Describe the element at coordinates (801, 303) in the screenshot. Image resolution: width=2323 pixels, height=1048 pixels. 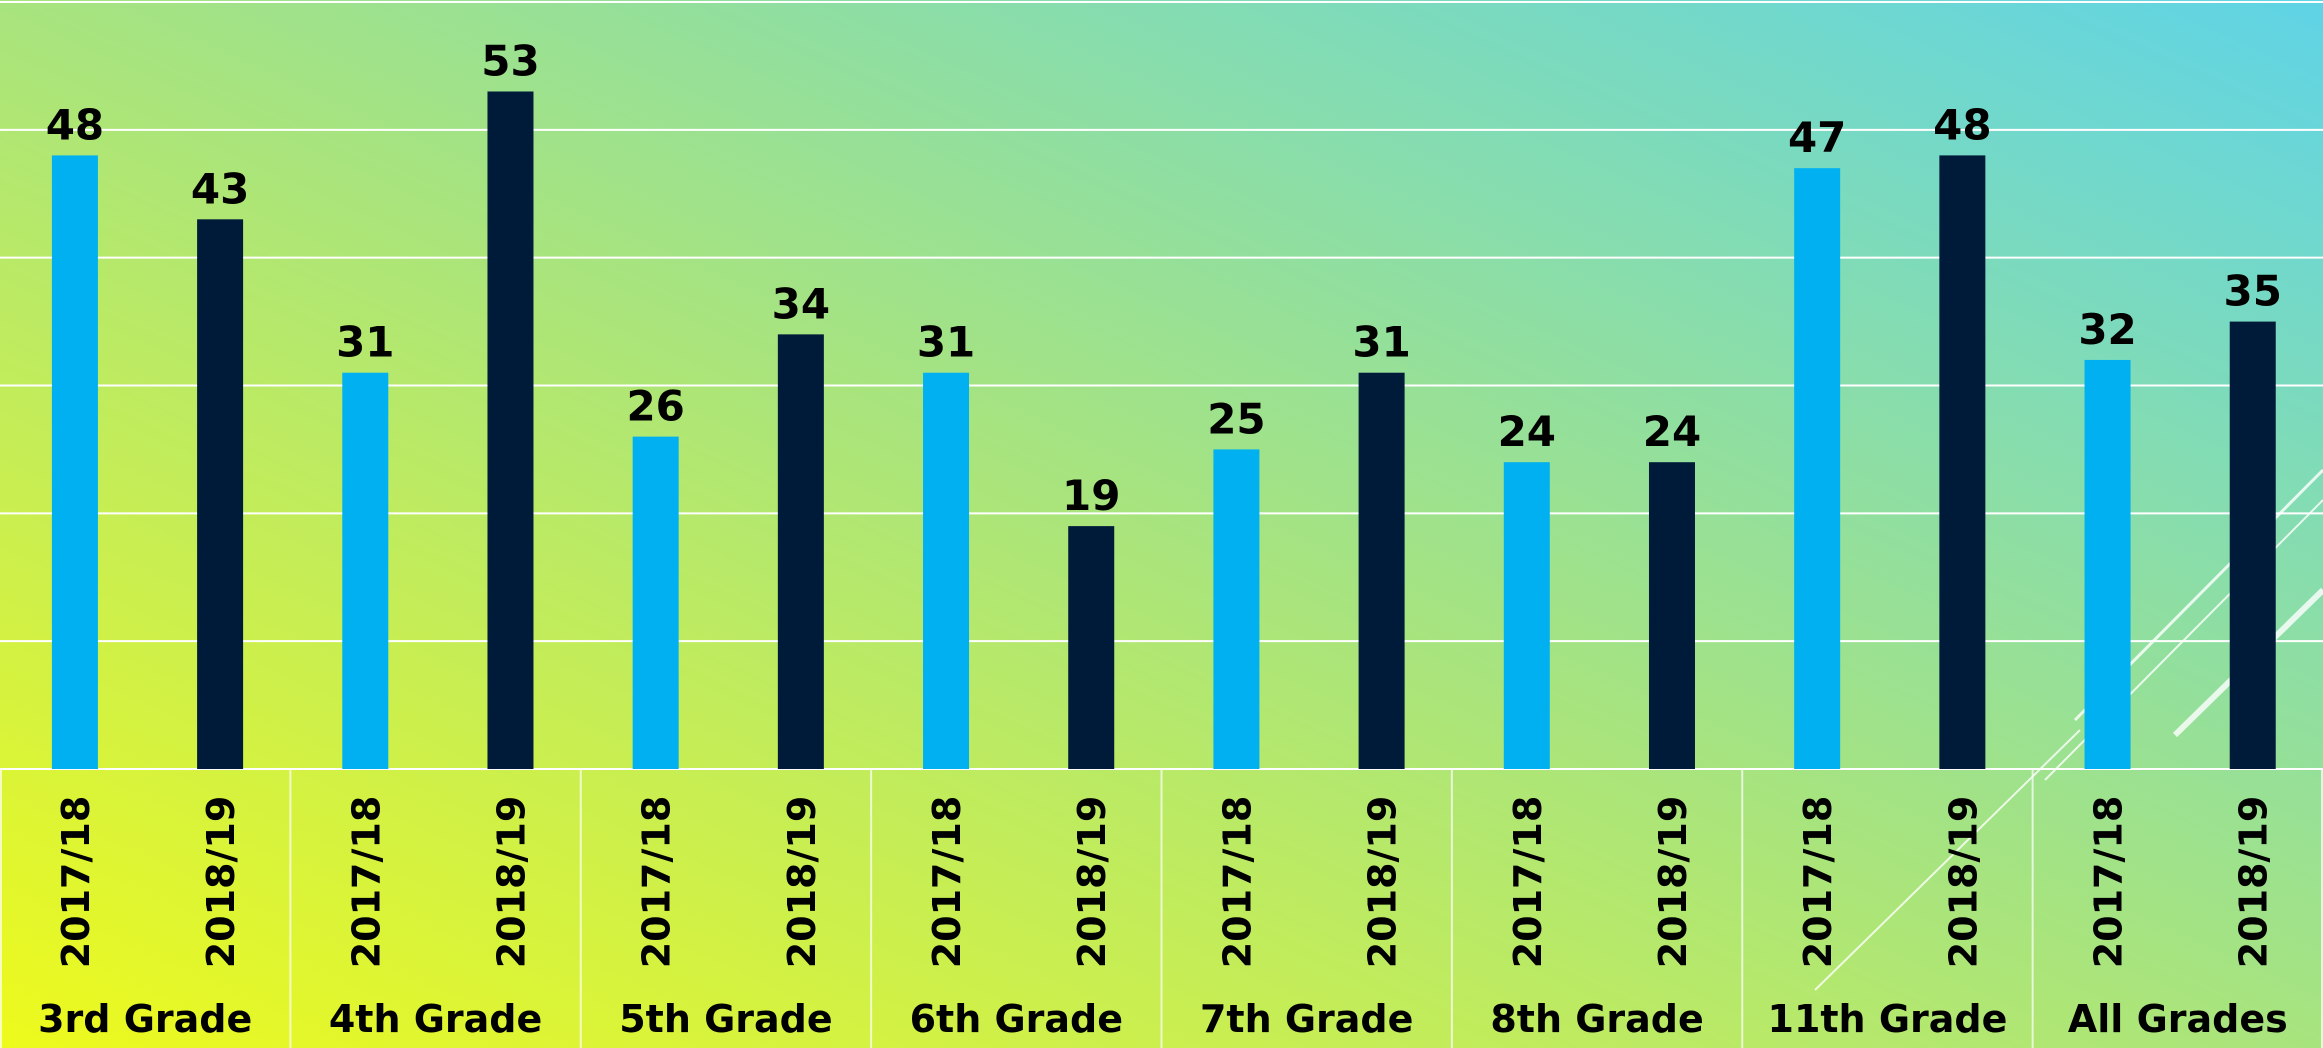
I see `data-label: 34` at that location.